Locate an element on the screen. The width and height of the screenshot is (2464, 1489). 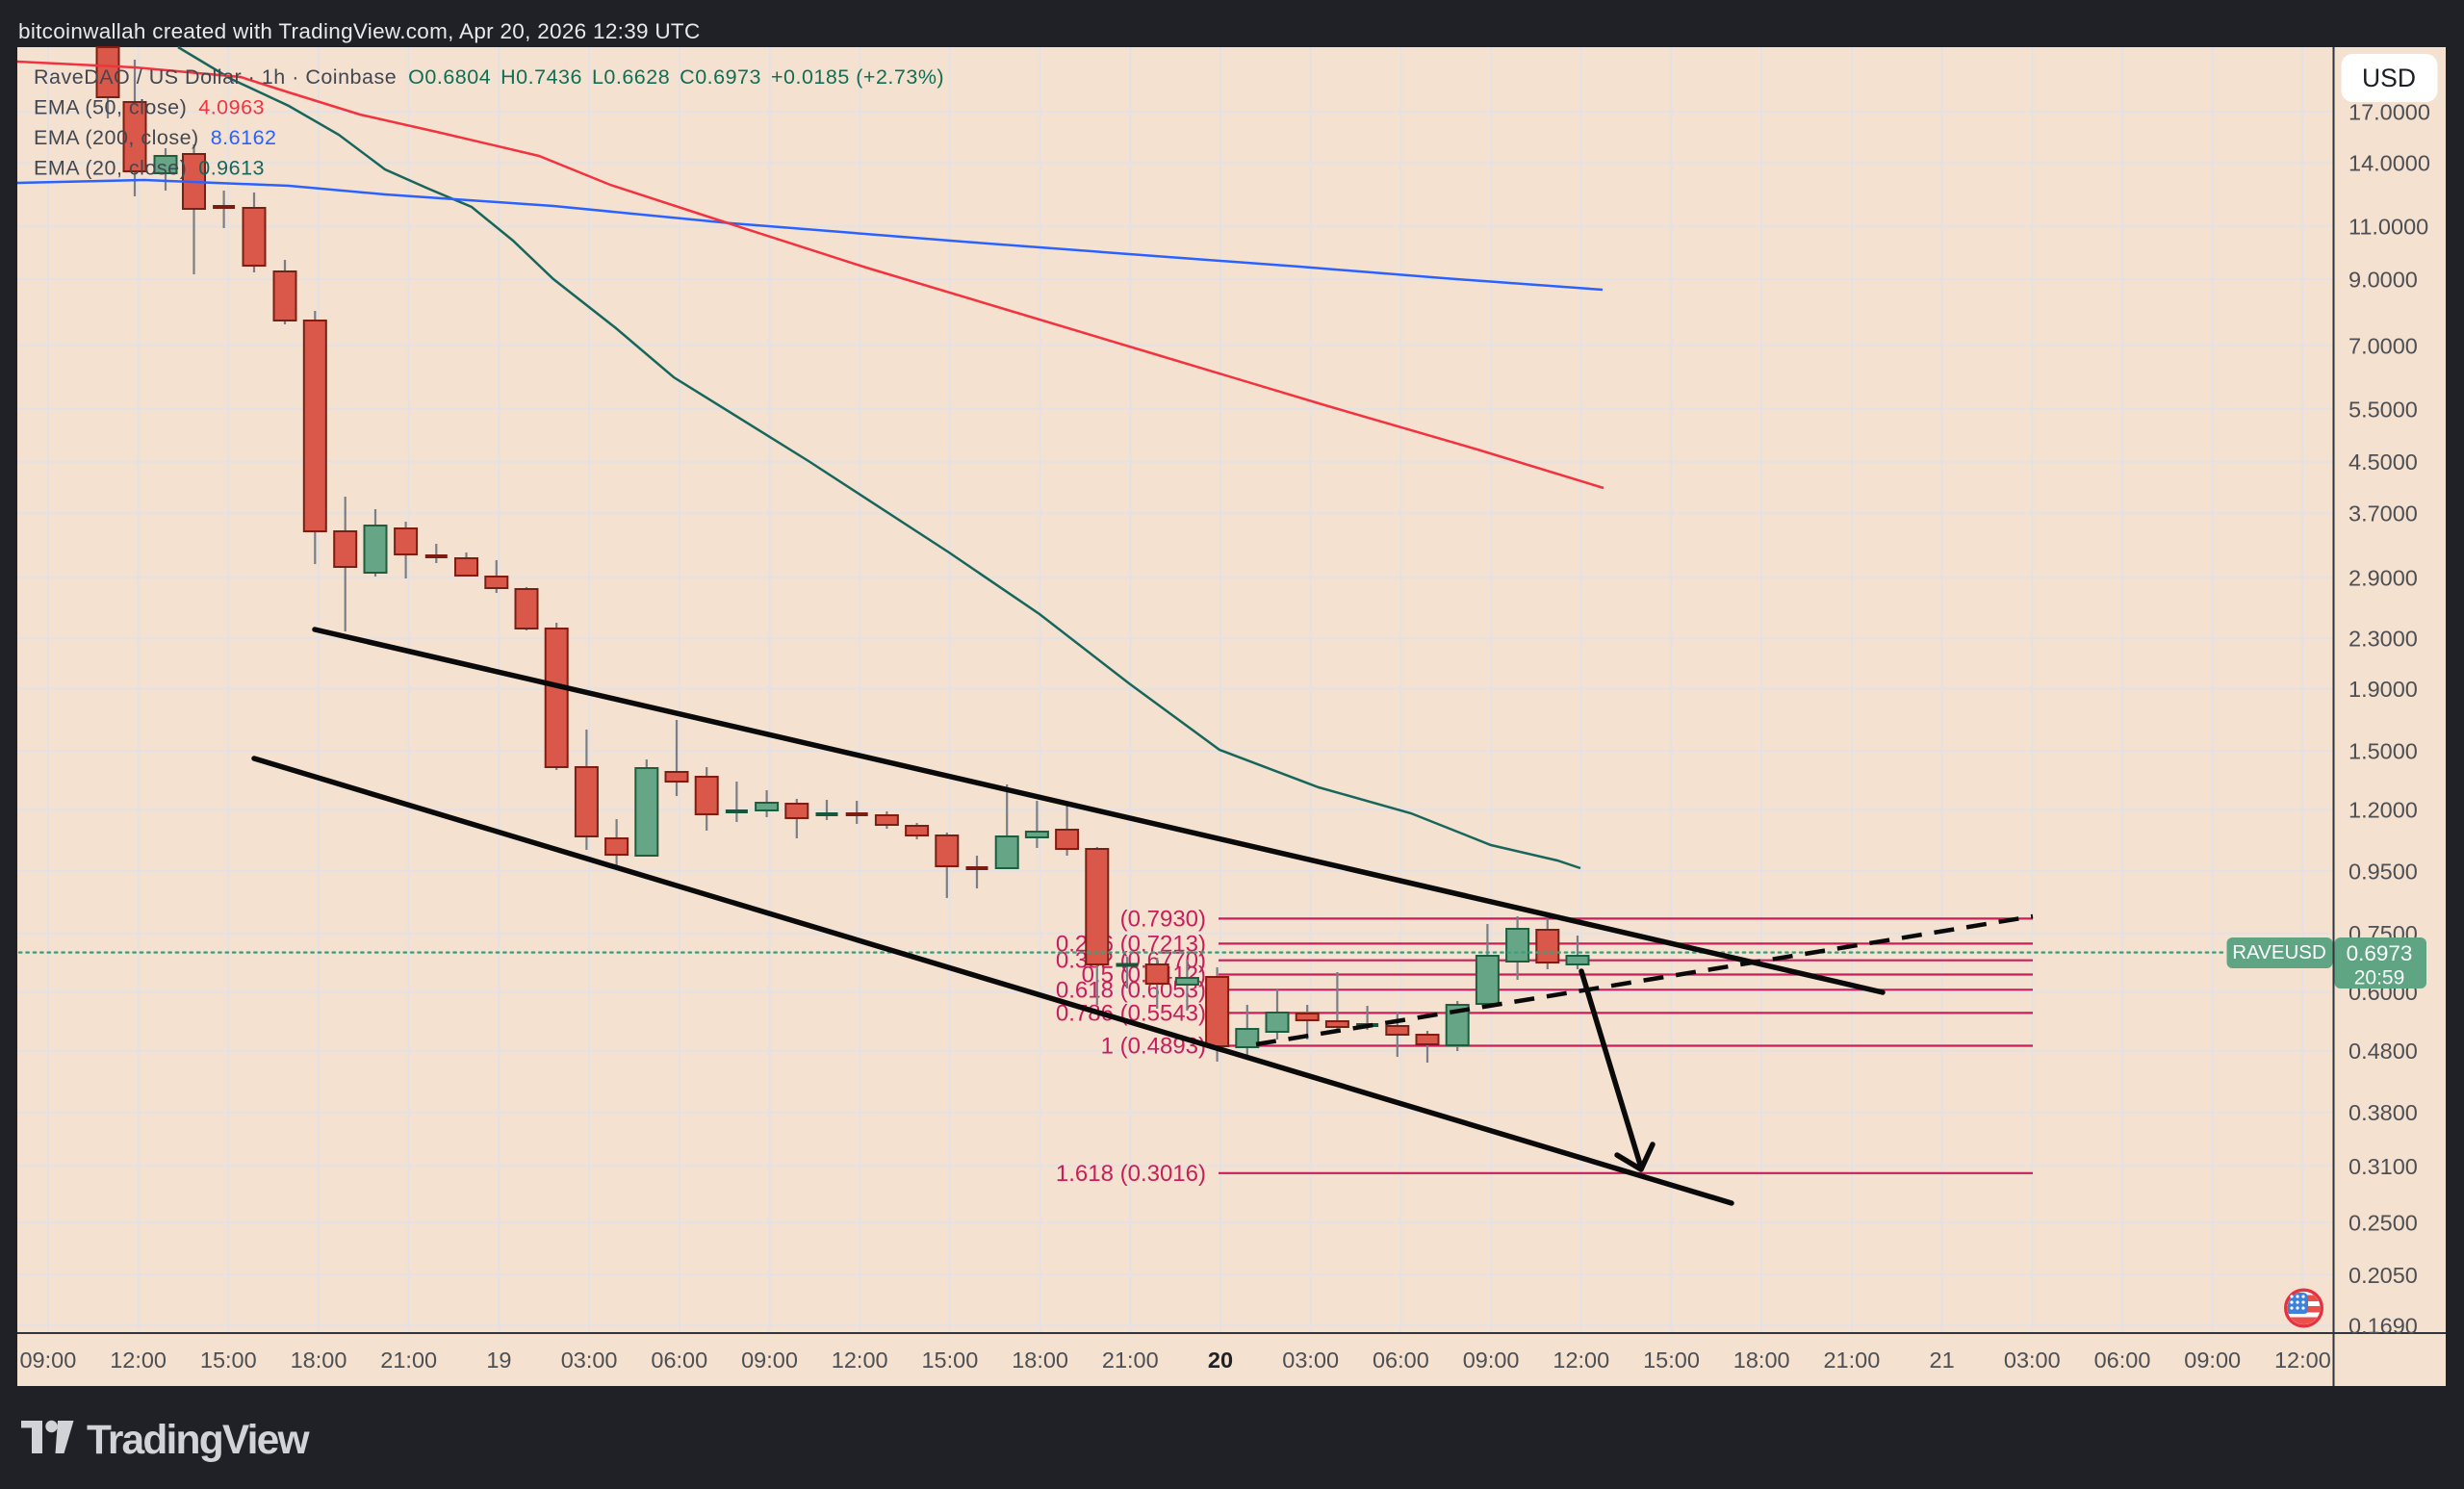
svg-text: 20:59 is located at coordinates (2379, 978).